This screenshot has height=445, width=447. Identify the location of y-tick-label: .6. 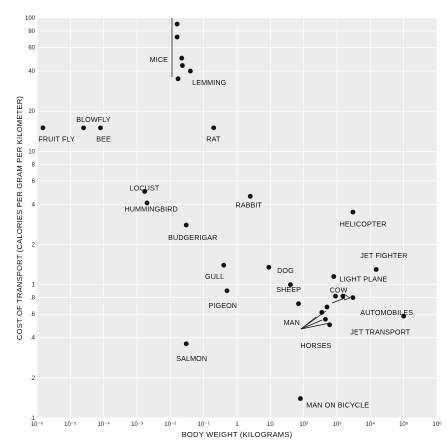
(33, 315).